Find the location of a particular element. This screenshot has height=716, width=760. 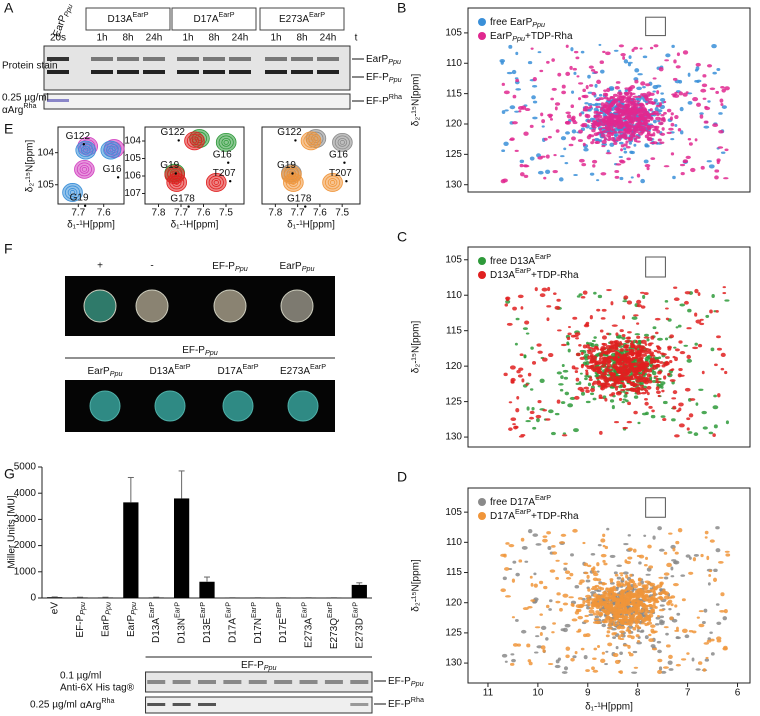

x-tick-label: 7.6 is located at coordinates (320, 213).